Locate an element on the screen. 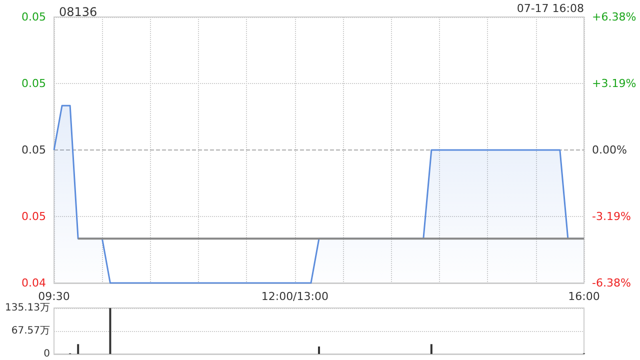 This screenshot has height=360, width=640. x-tick-label: 12:00/13:00 is located at coordinates (294, 296).